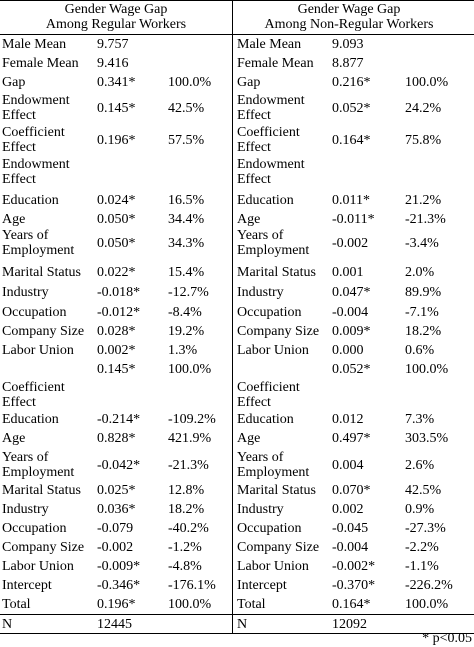 This screenshot has height=647, width=474. I want to click on row-coefficient: 0.024*, so click(116, 200).